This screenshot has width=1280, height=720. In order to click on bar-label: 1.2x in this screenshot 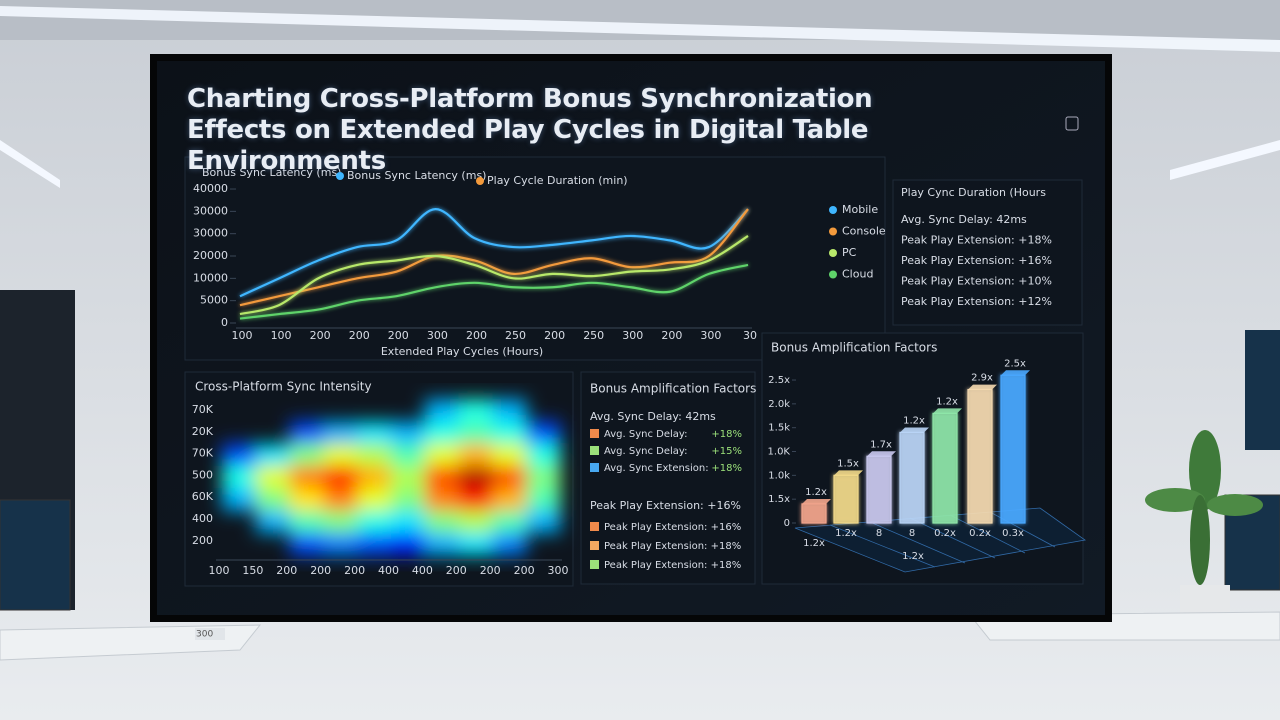, I will do `click(914, 420)`.